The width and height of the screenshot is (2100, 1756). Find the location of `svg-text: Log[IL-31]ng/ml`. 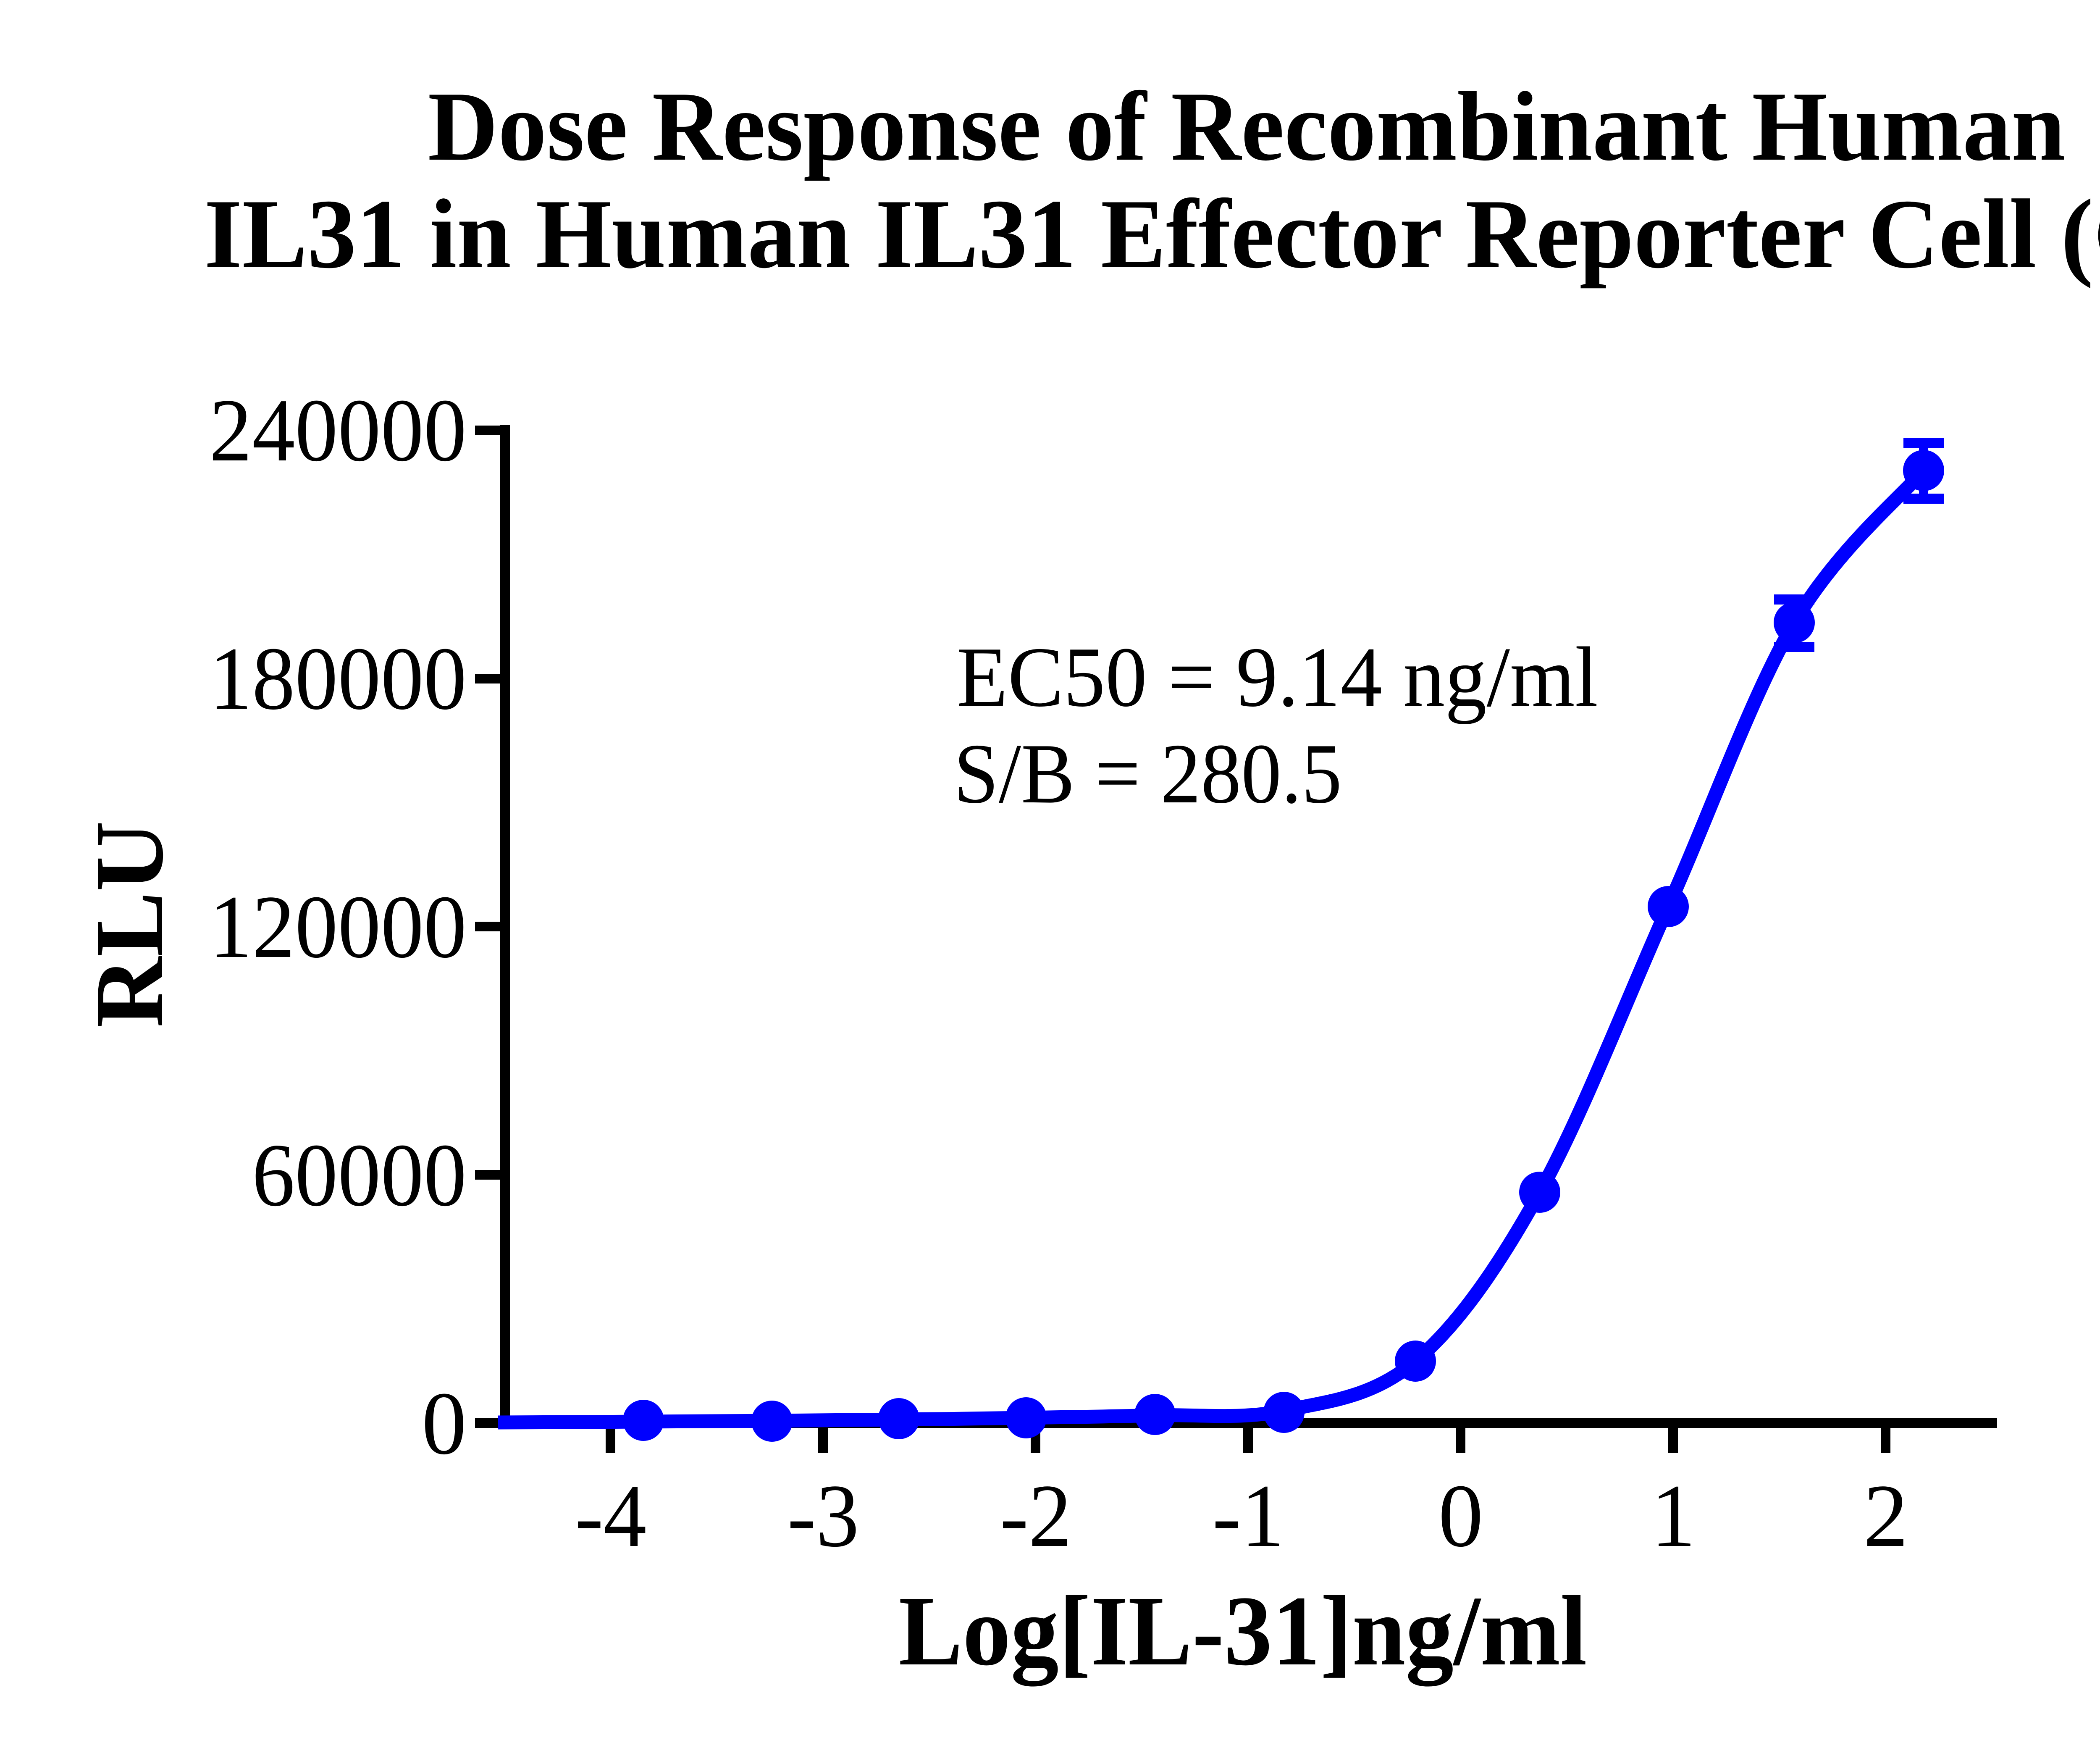

svg-text: Log[IL-31]ng/ml is located at coordinates (1243, 1631).